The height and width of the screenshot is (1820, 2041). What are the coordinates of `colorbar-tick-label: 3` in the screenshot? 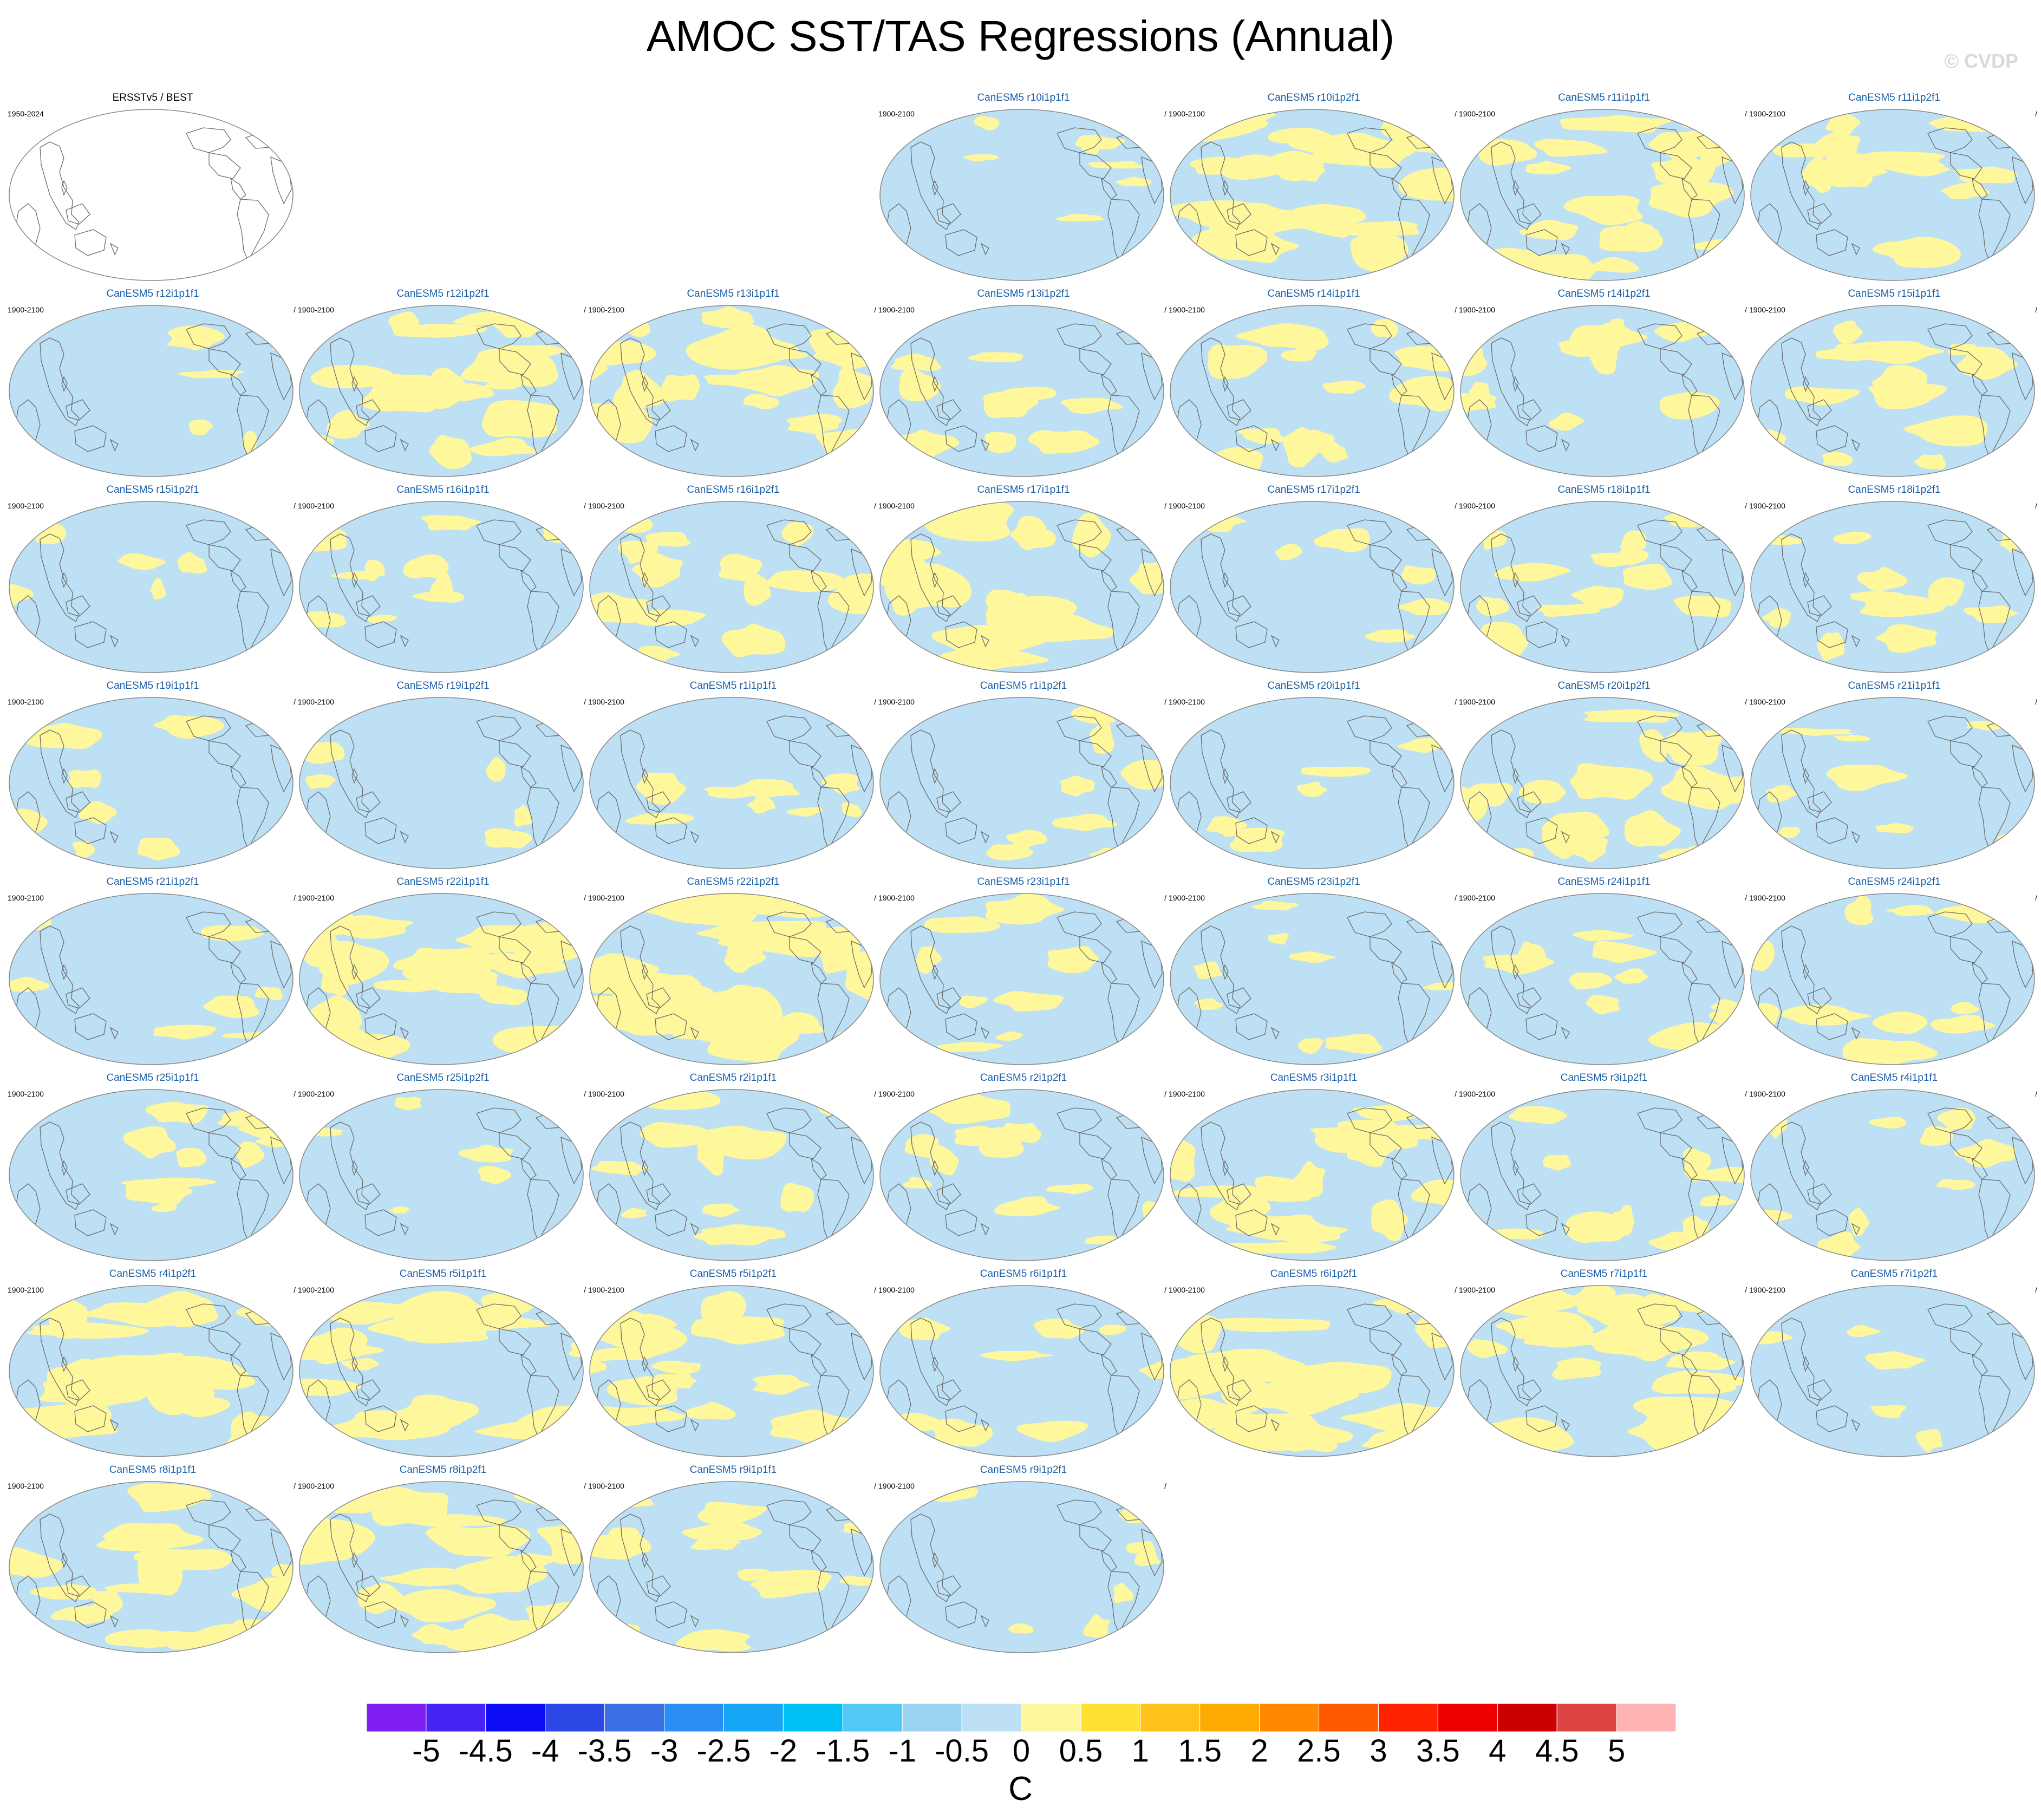 It's located at (1379, 1751).